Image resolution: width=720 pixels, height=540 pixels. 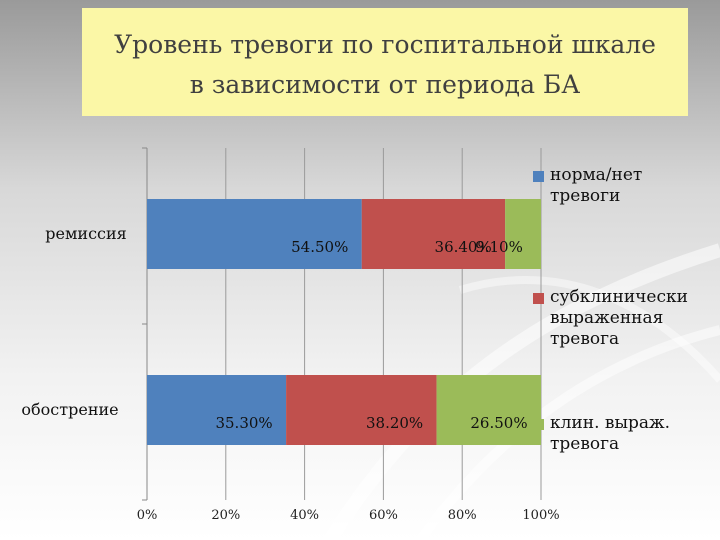 What do you see at coordinates (86, 233) in the screenshot?
I see `category-label: ремиссия` at bounding box center [86, 233].